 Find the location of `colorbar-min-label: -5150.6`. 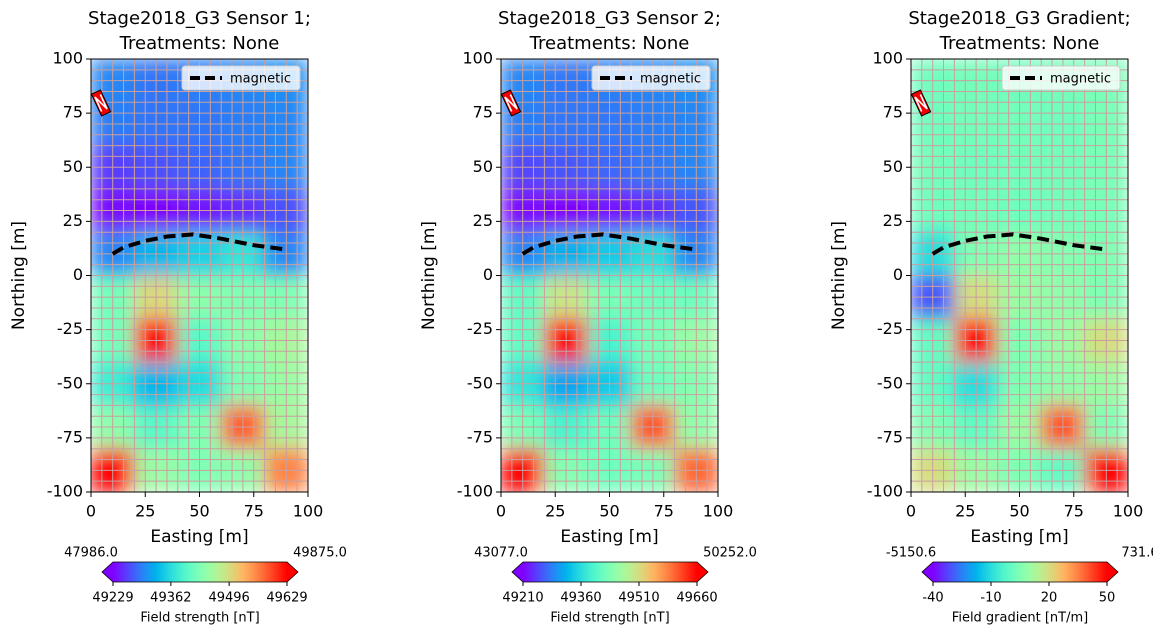

colorbar-min-label: -5150.6 is located at coordinates (911, 553).